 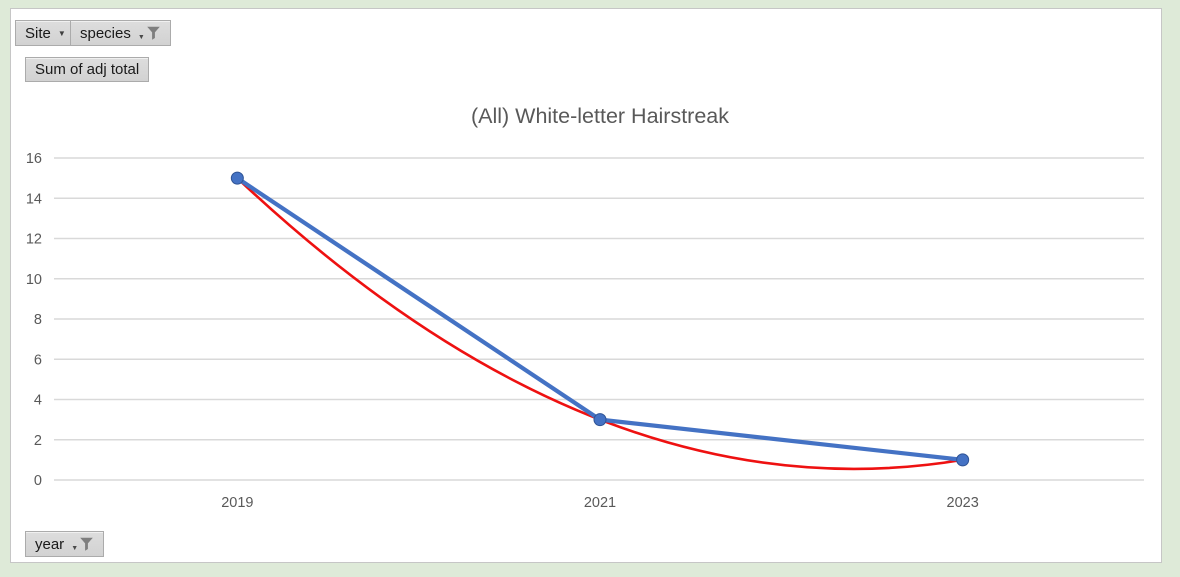 What do you see at coordinates (38, 401) in the screenshot?
I see `y-tick-label: 4` at bounding box center [38, 401].